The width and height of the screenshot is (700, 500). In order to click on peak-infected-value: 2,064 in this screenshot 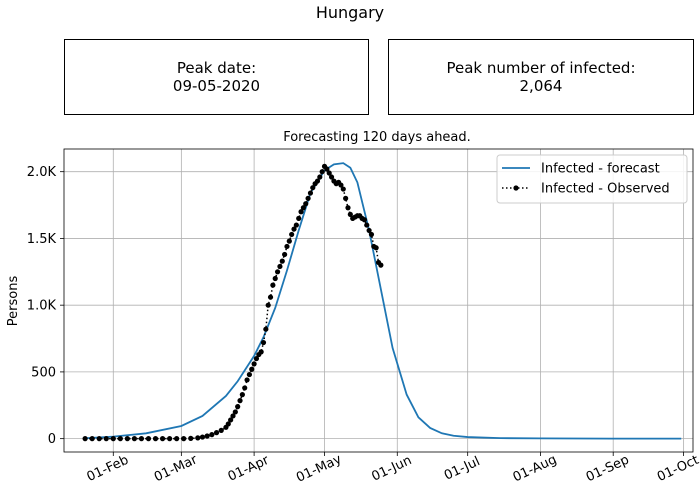, I will do `click(541, 86)`.